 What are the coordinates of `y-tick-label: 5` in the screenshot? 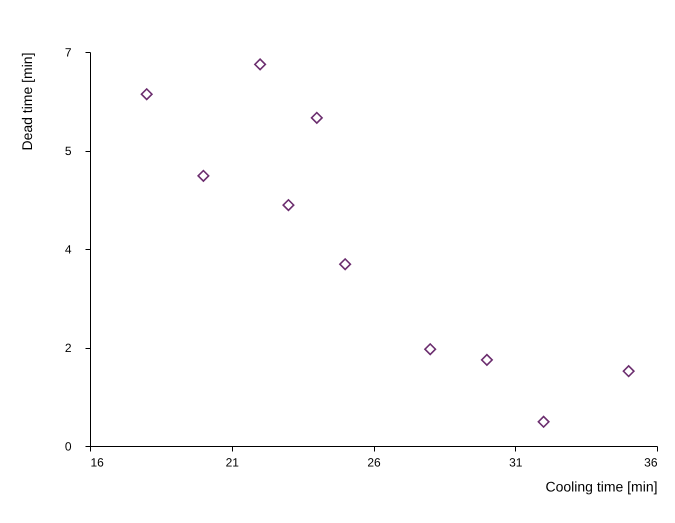 It's located at (68, 151).